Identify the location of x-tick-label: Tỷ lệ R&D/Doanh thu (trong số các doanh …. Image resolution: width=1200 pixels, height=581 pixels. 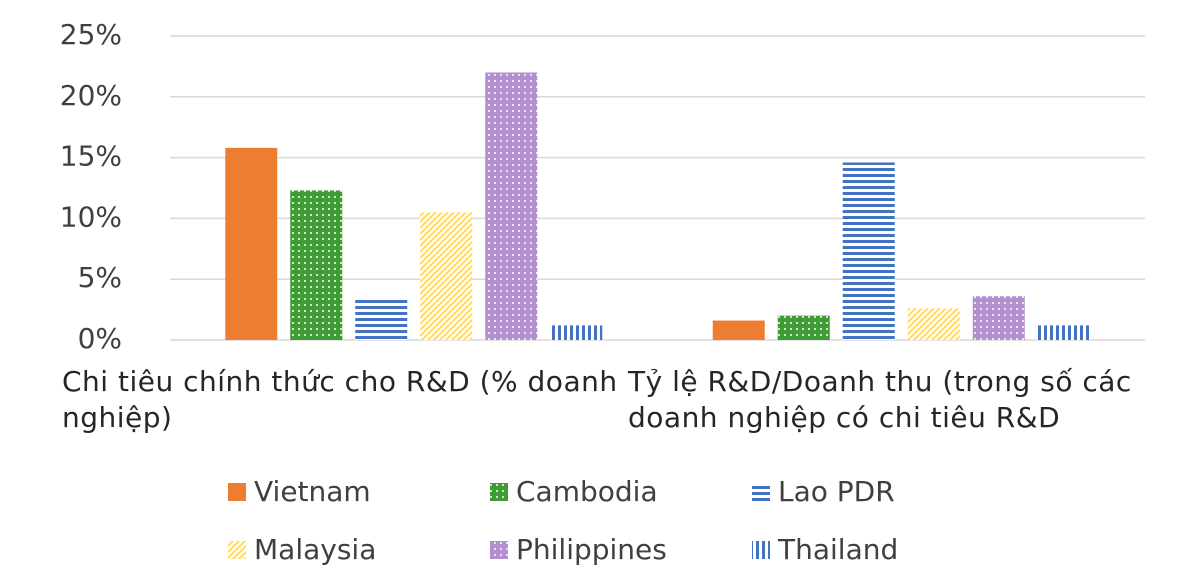
(880, 399).